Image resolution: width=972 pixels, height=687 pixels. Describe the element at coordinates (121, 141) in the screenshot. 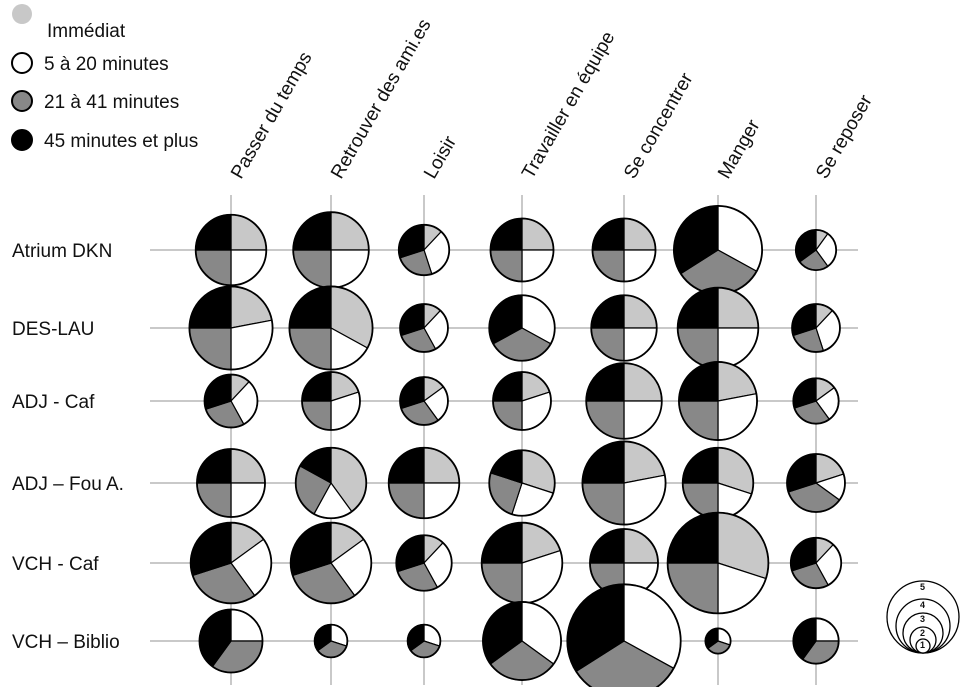

I see `legend-entry-label: 45 minutes et plus` at that location.